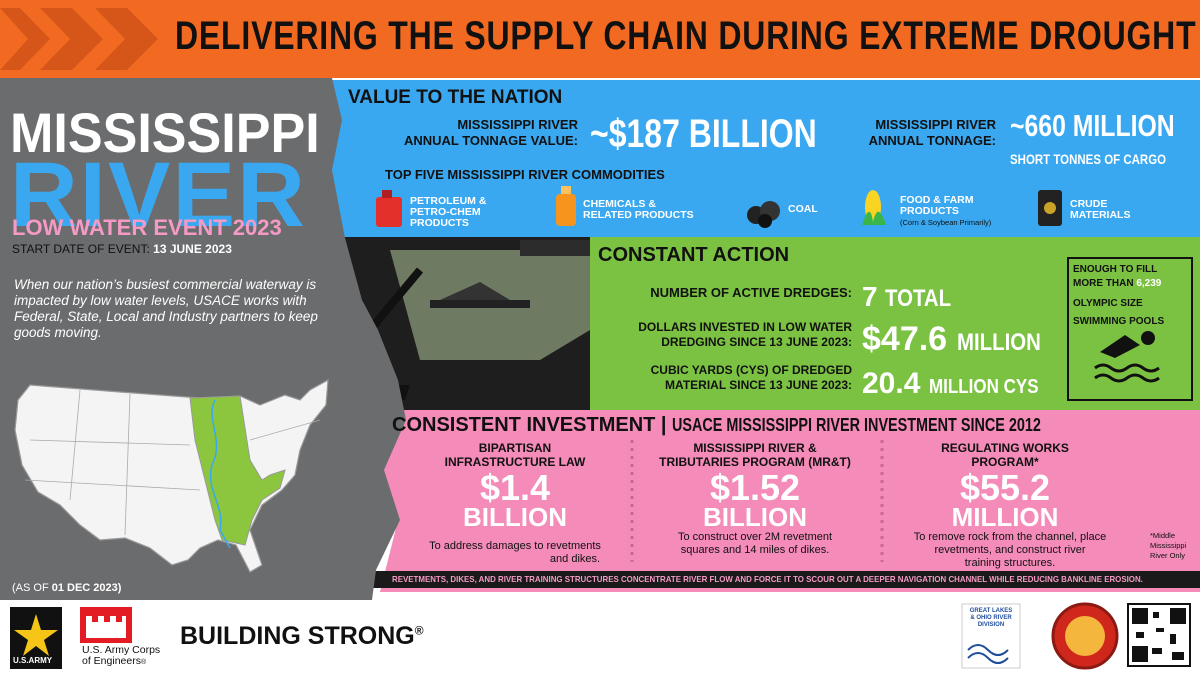 The width and height of the screenshot is (1200, 675). What do you see at coordinates (121, 650) in the screenshot?
I see `usace-line: U.S. Army Corps` at bounding box center [121, 650].